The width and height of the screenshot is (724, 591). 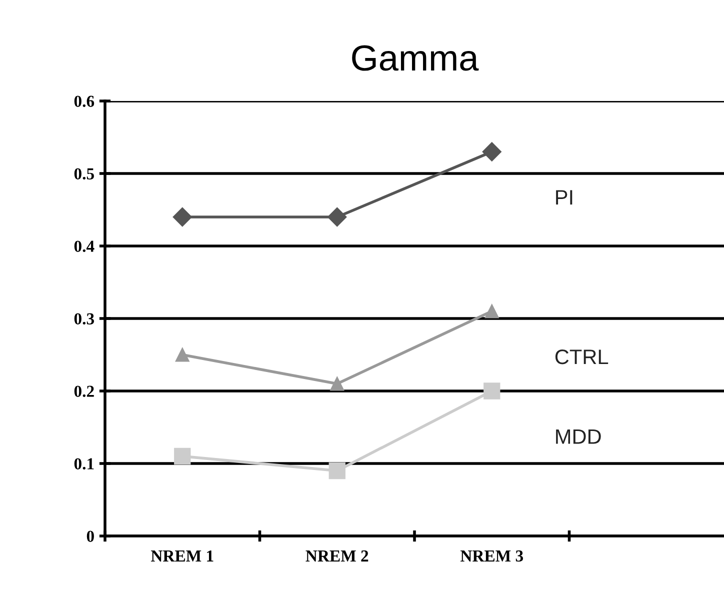 I want to click on y-tick-label: 0.6, so click(x=84, y=102).